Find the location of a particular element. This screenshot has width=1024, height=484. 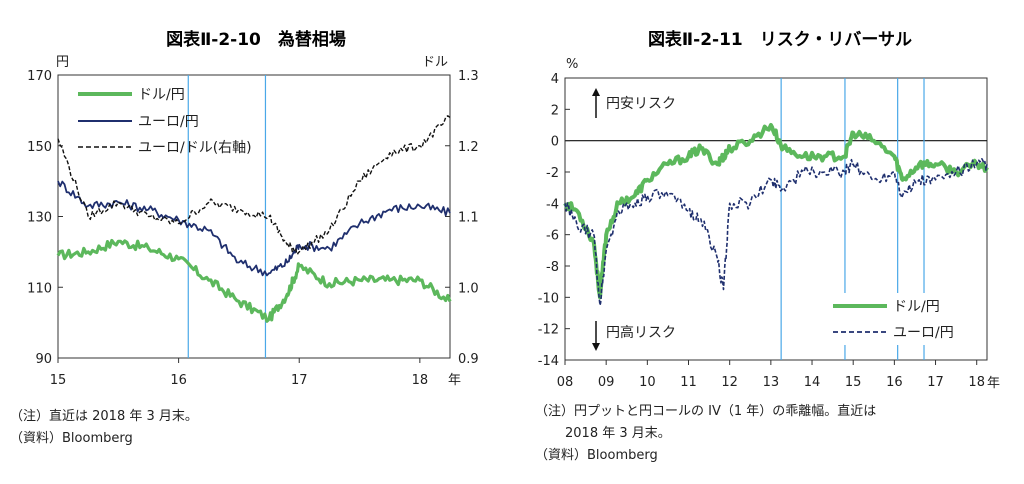

chart2-title: 図表Ⅱ-2-11 リスク・リバーサル is located at coordinates (780, 39).